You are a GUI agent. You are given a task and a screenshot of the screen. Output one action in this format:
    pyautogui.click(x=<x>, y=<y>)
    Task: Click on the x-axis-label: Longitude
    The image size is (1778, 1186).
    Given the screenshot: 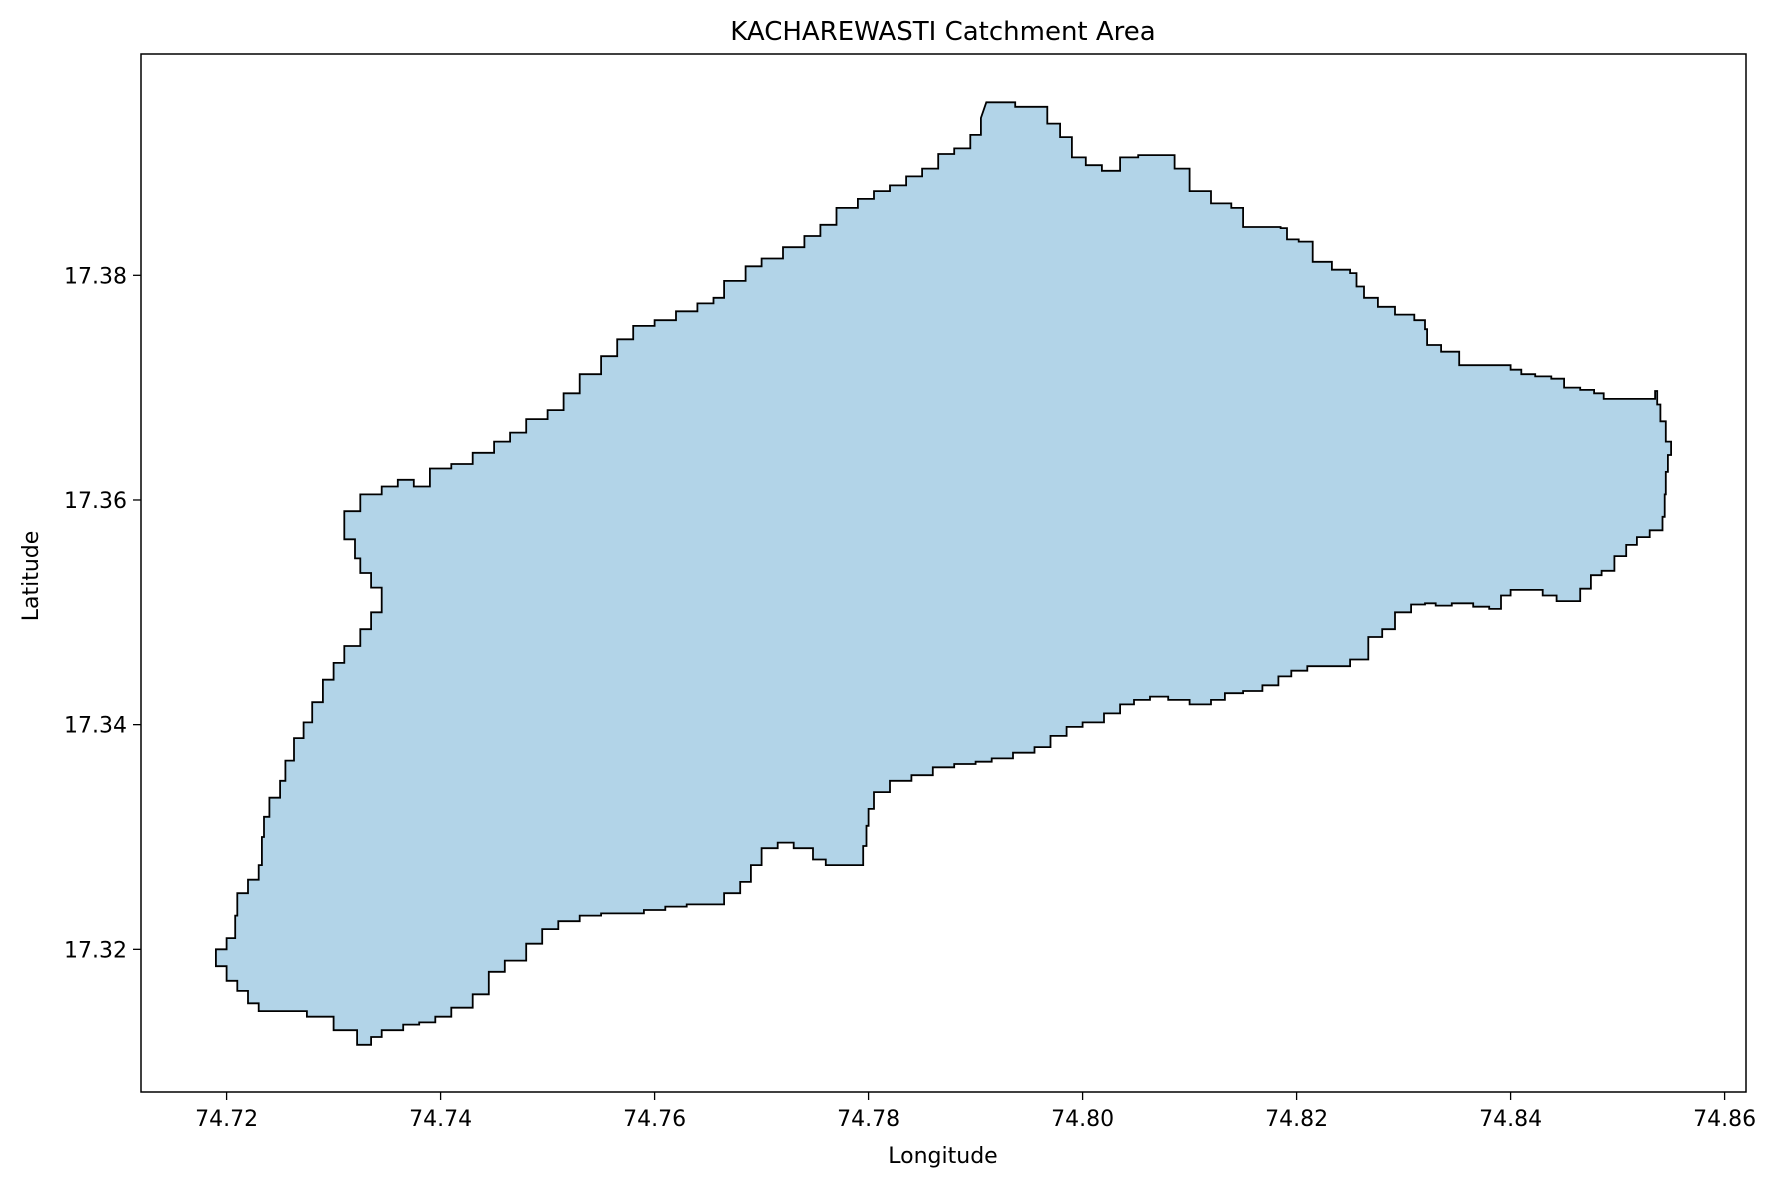 What is the action you would take?
    pyautogui.click(x=942, y=1156)
    